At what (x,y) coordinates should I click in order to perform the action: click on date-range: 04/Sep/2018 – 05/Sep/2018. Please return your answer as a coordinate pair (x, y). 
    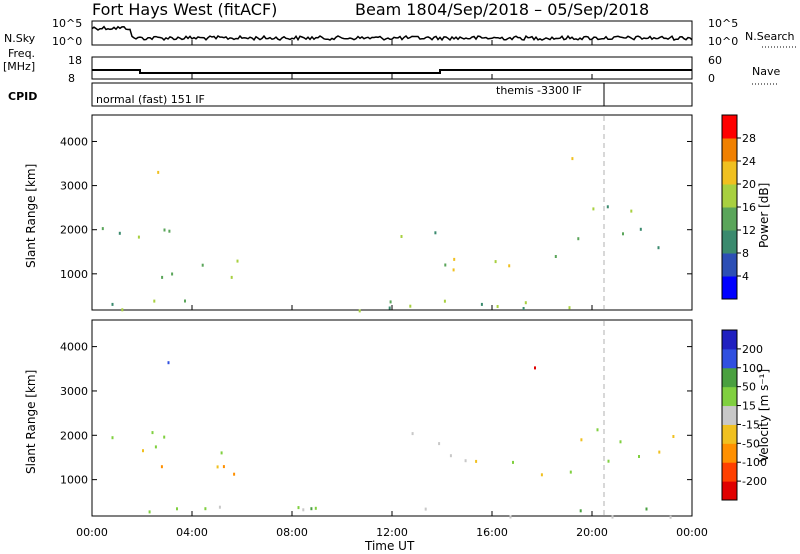
    Looking at the image, I should click on (538, 9).